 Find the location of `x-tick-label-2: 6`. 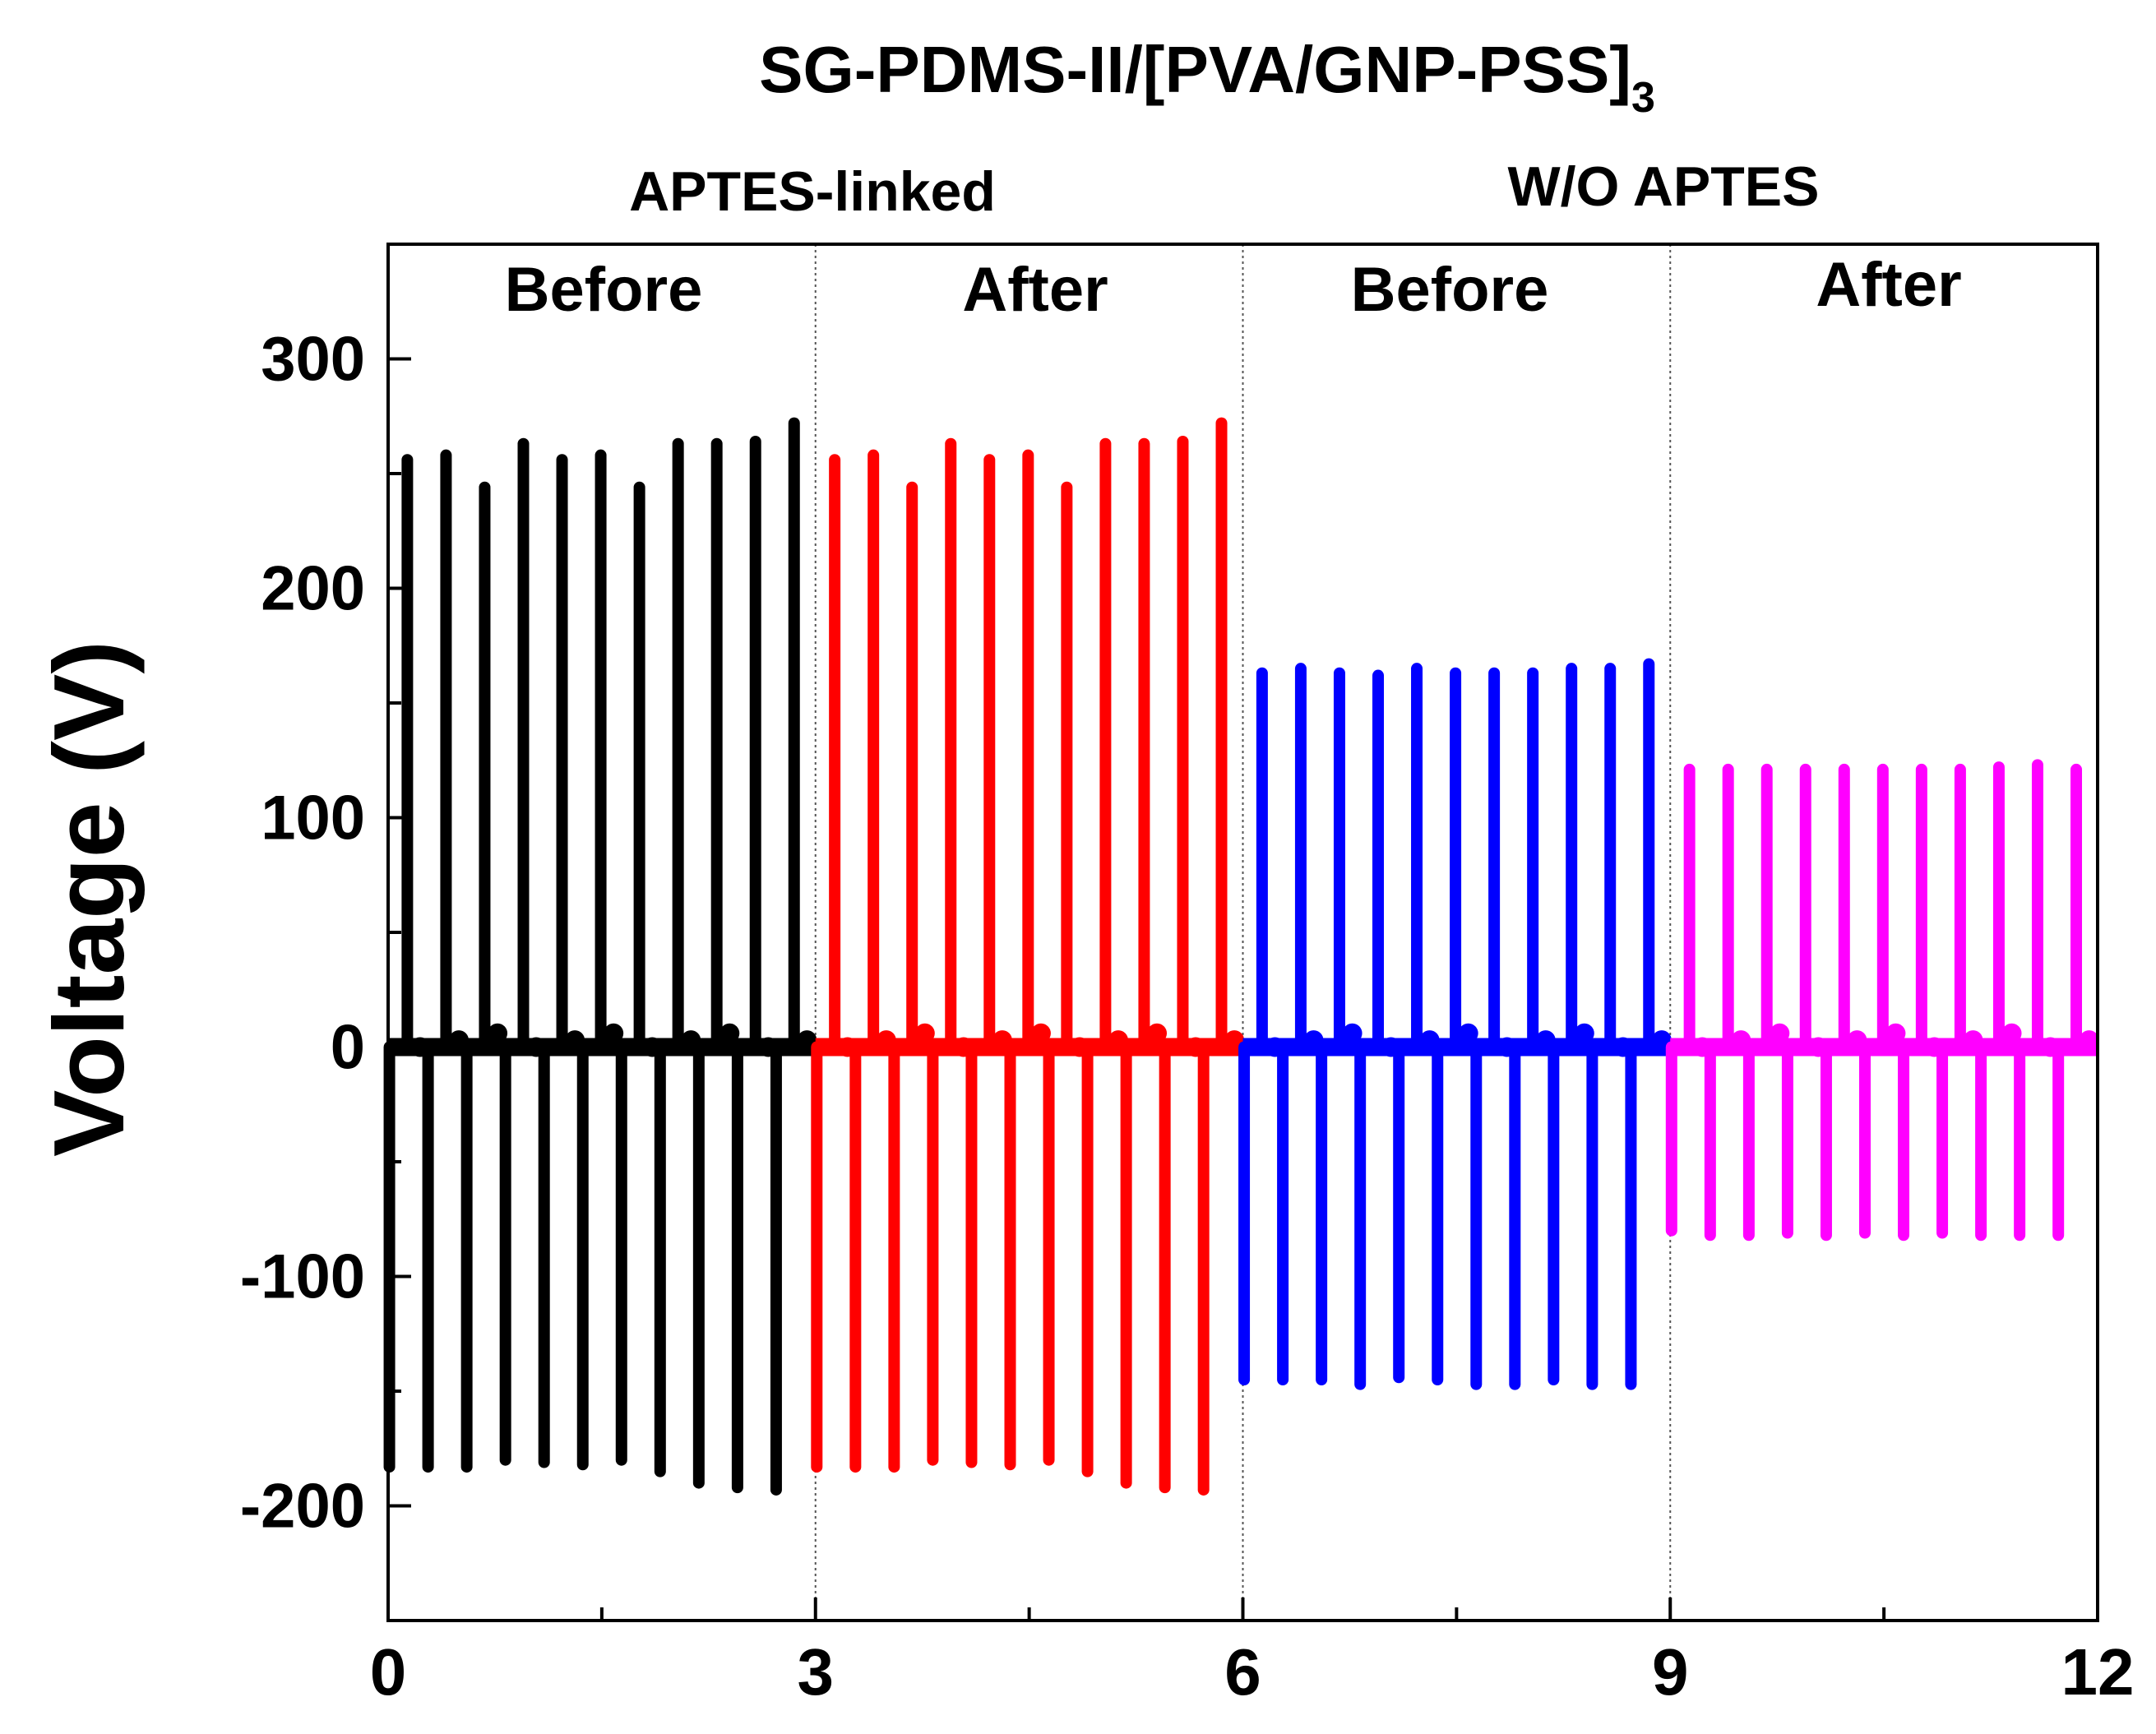

x-tick-label-2: 6 is located at coordinates (1242, 1672).